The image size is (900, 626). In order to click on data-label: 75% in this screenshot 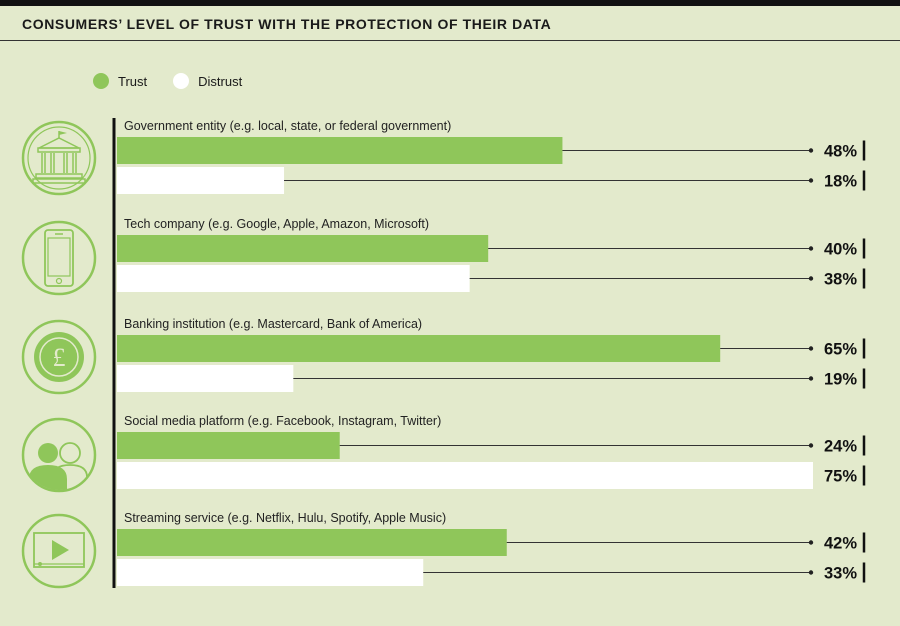, I will do `click(840, 477)`.